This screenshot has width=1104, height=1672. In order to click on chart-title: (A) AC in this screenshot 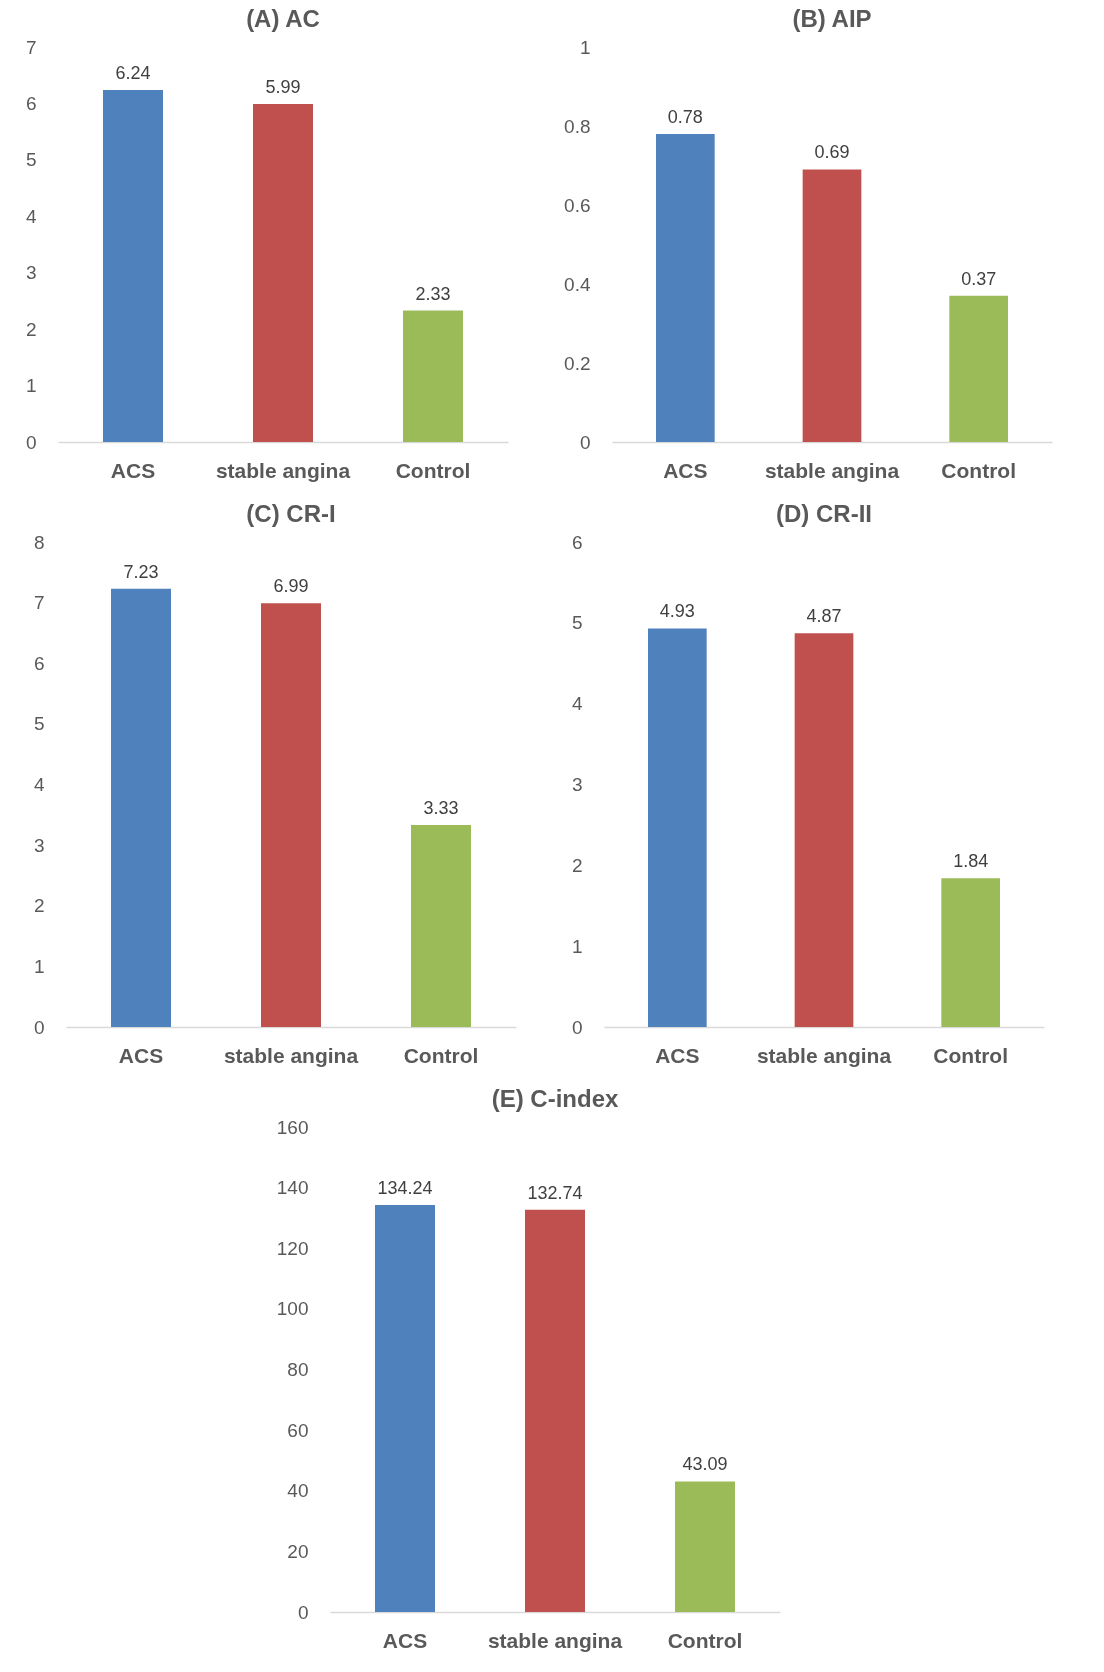, I will do `click(283, 18)`.